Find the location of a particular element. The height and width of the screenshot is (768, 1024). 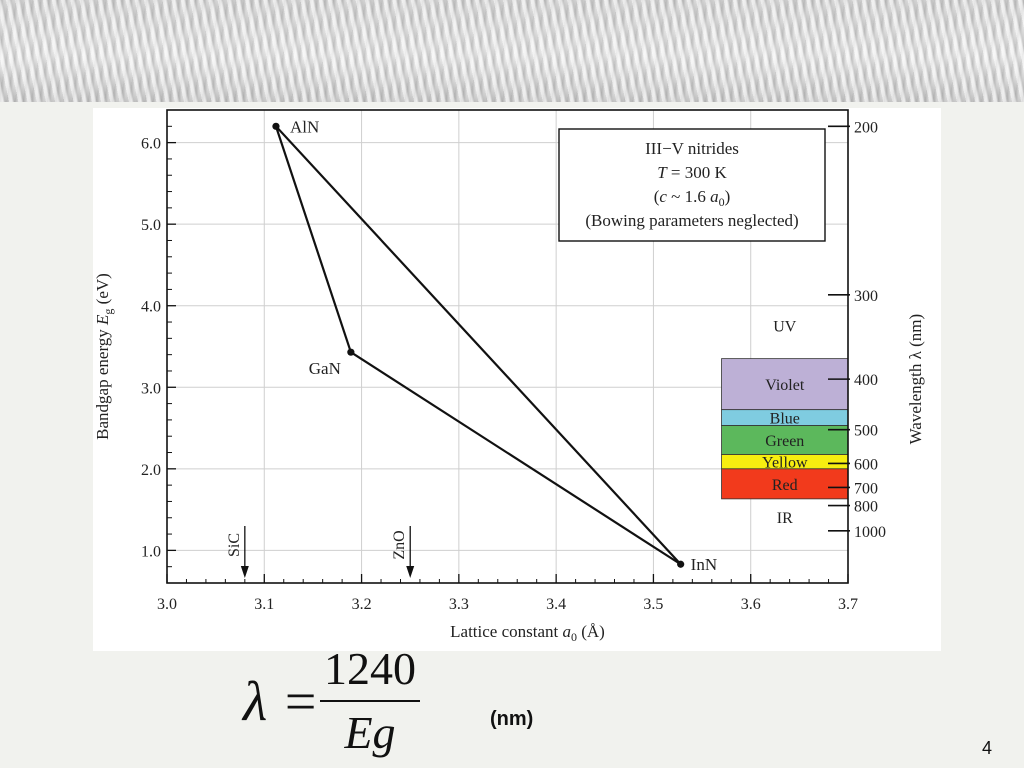

point-aln is located at coordinates (276, 126).